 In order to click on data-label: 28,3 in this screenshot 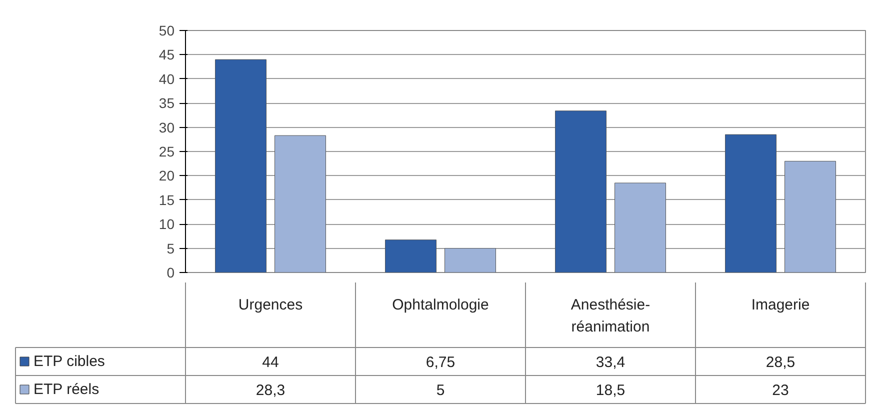, I will do `click(271, 390)`.